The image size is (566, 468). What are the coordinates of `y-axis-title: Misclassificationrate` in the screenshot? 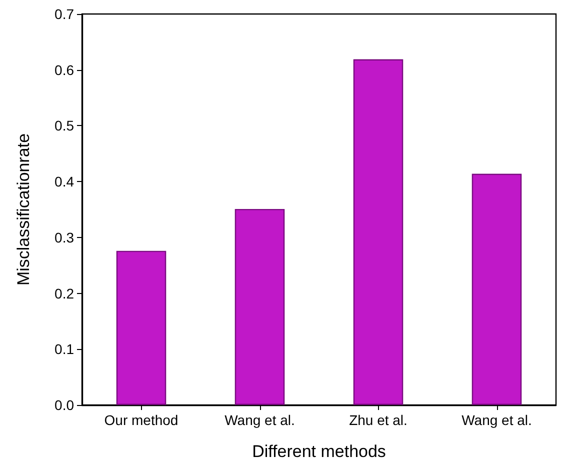 It's located at (23, 209).